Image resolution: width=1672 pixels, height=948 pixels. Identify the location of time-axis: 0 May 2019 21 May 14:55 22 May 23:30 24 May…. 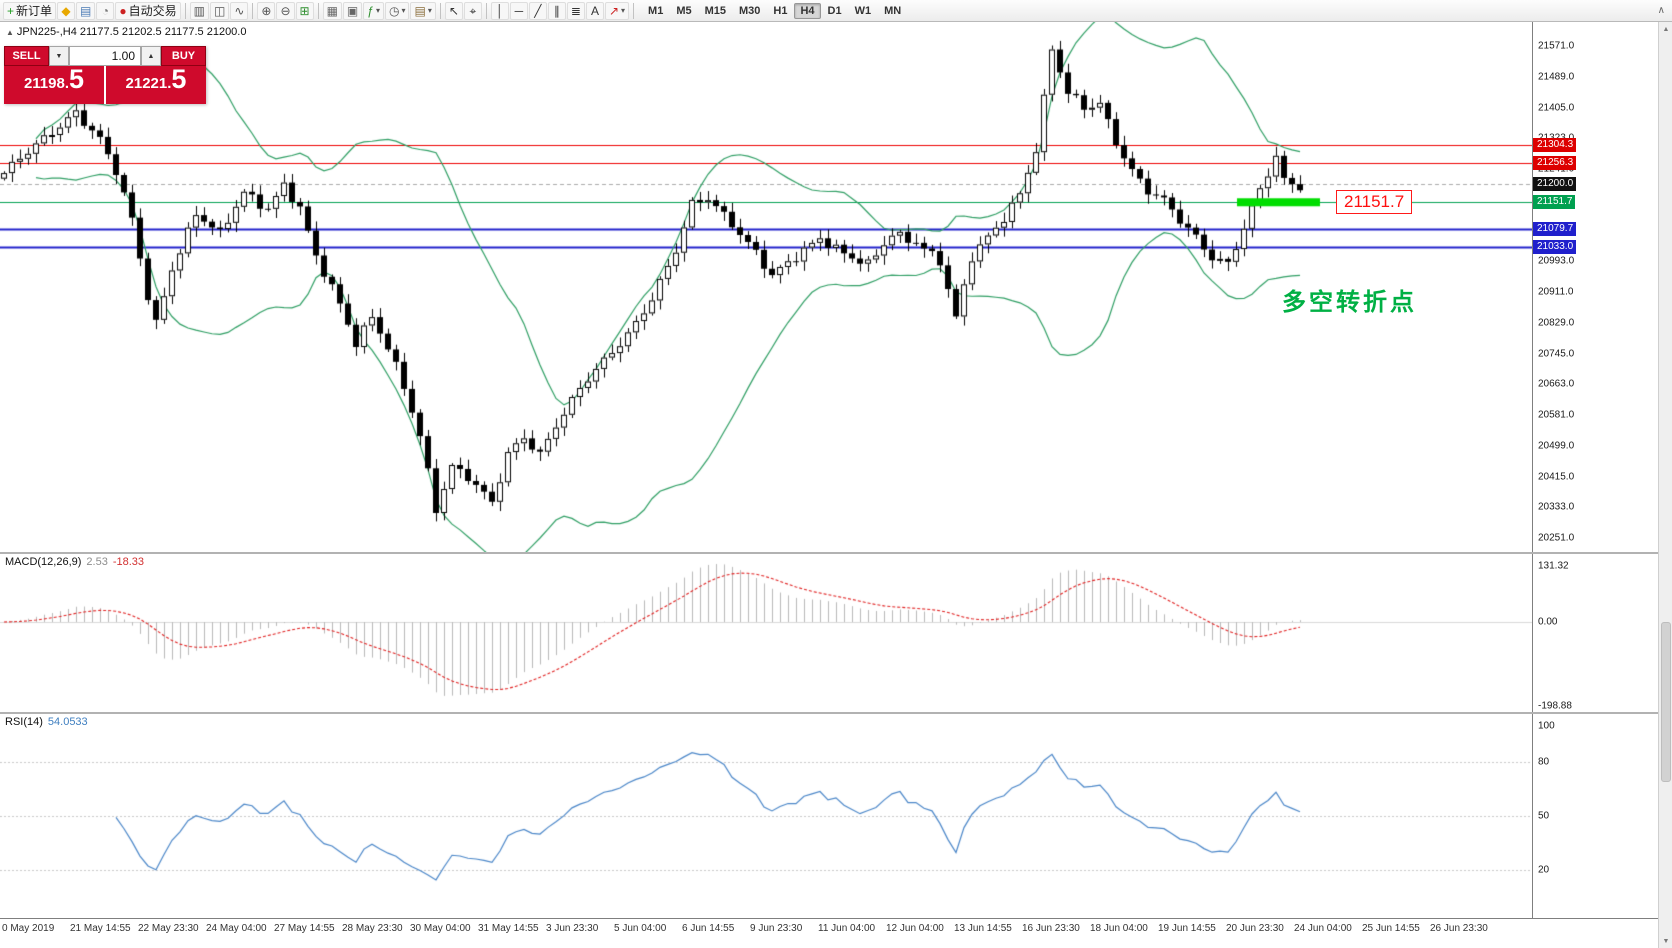
(829, 928).